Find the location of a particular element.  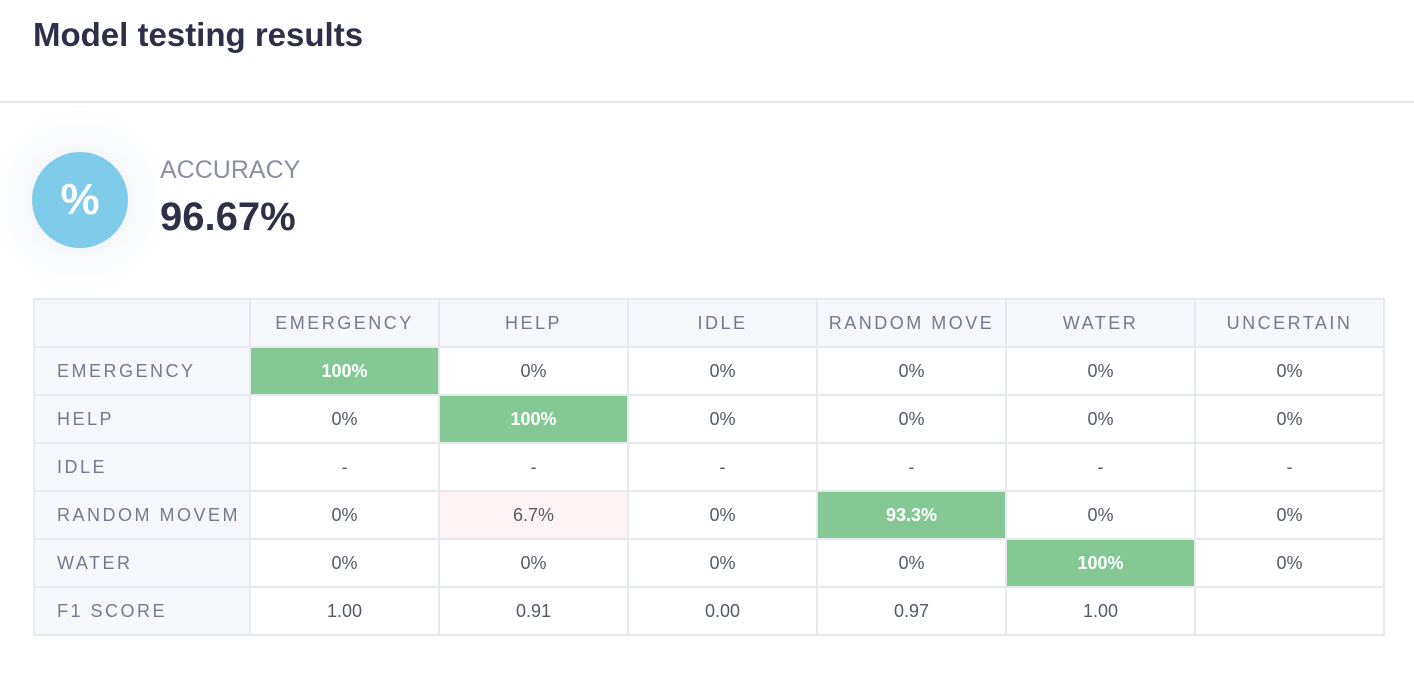

row-header: IDLE is located at coordinates (142, 467).